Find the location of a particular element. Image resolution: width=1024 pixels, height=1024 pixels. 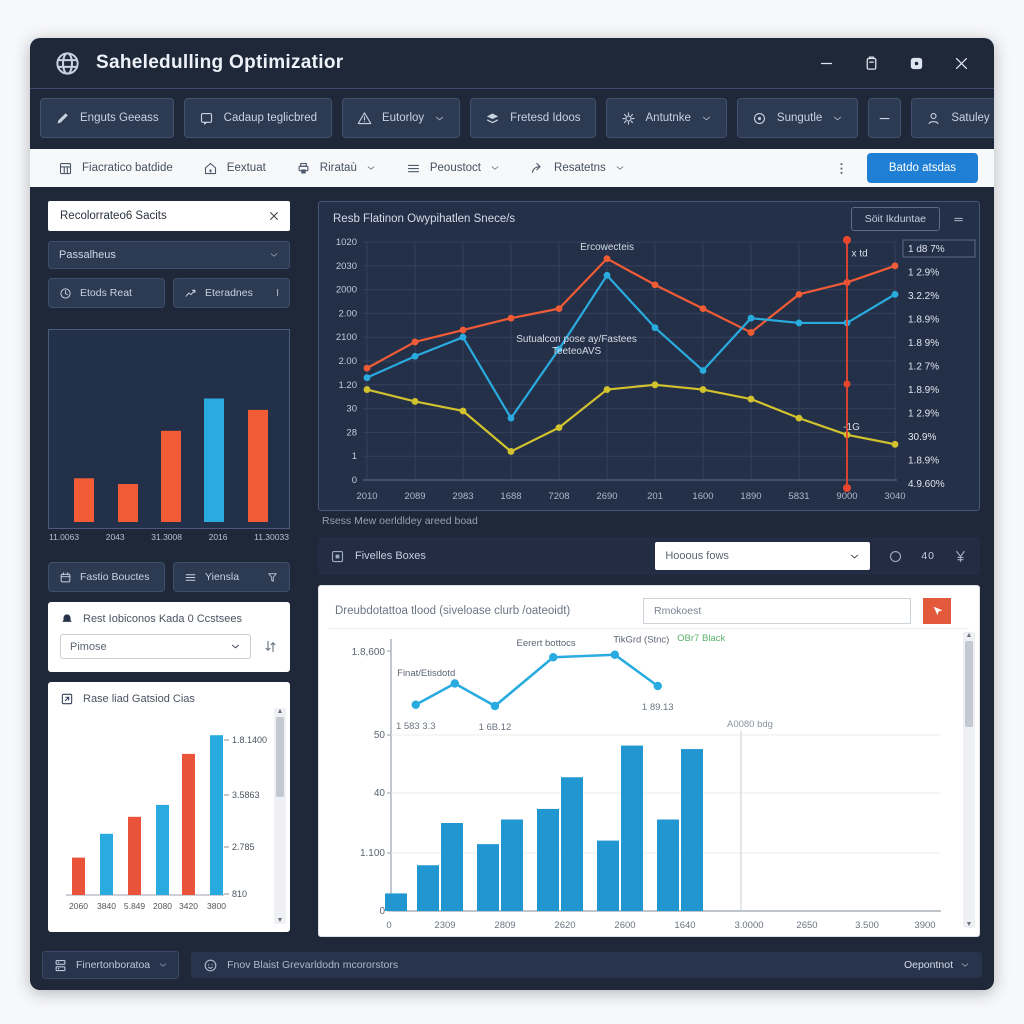

bottom-search-input is located at coordinates (777, 611).